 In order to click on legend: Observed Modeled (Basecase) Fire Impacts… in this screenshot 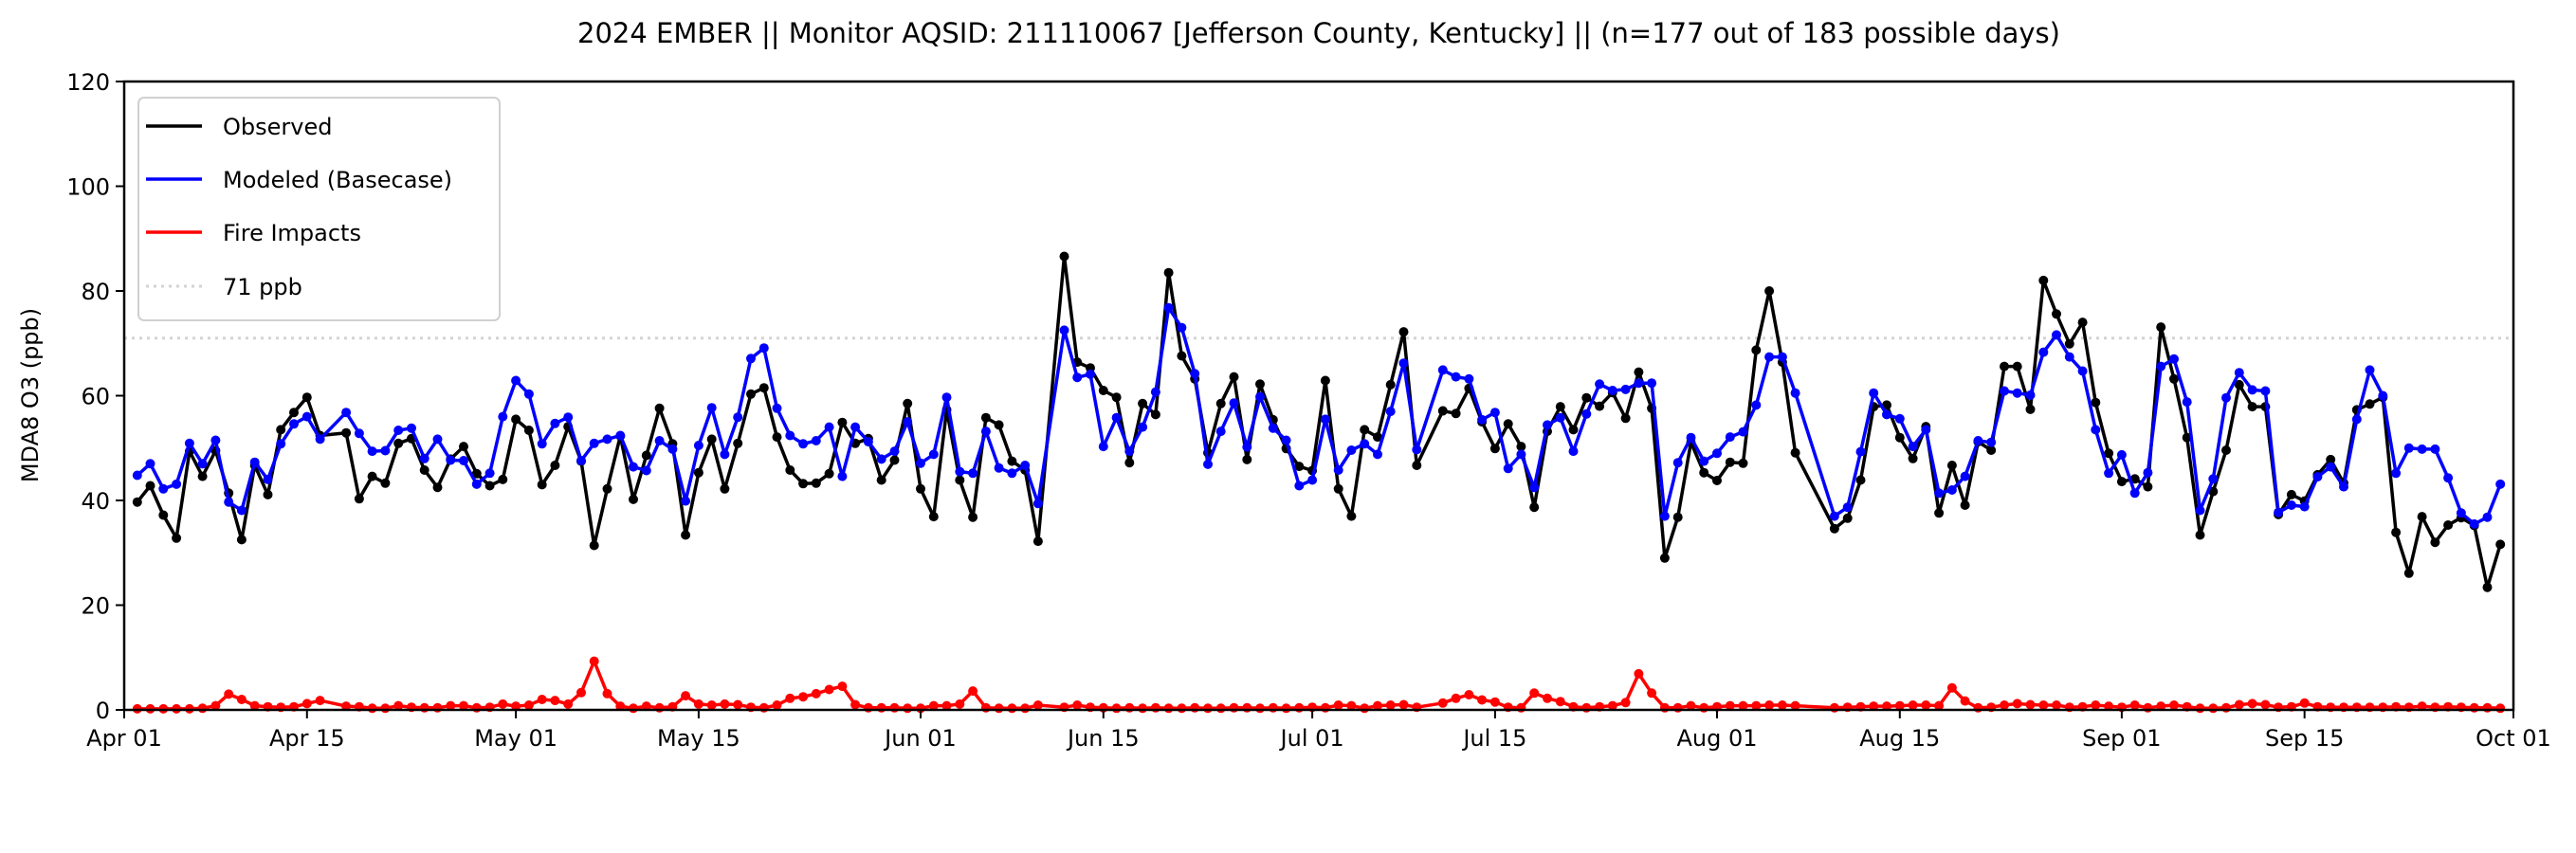, I will do `click(319, 209)`.